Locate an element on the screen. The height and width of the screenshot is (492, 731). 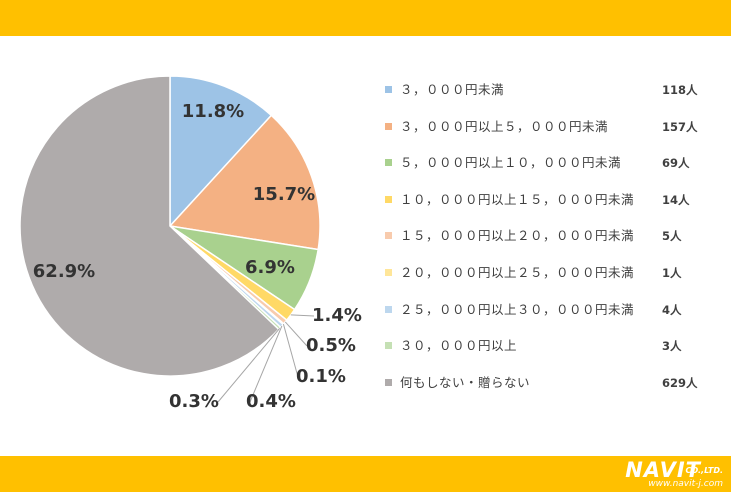
legend-label: ５，０００円以上１０，０００円未満 is located at coordinates (511, 163).